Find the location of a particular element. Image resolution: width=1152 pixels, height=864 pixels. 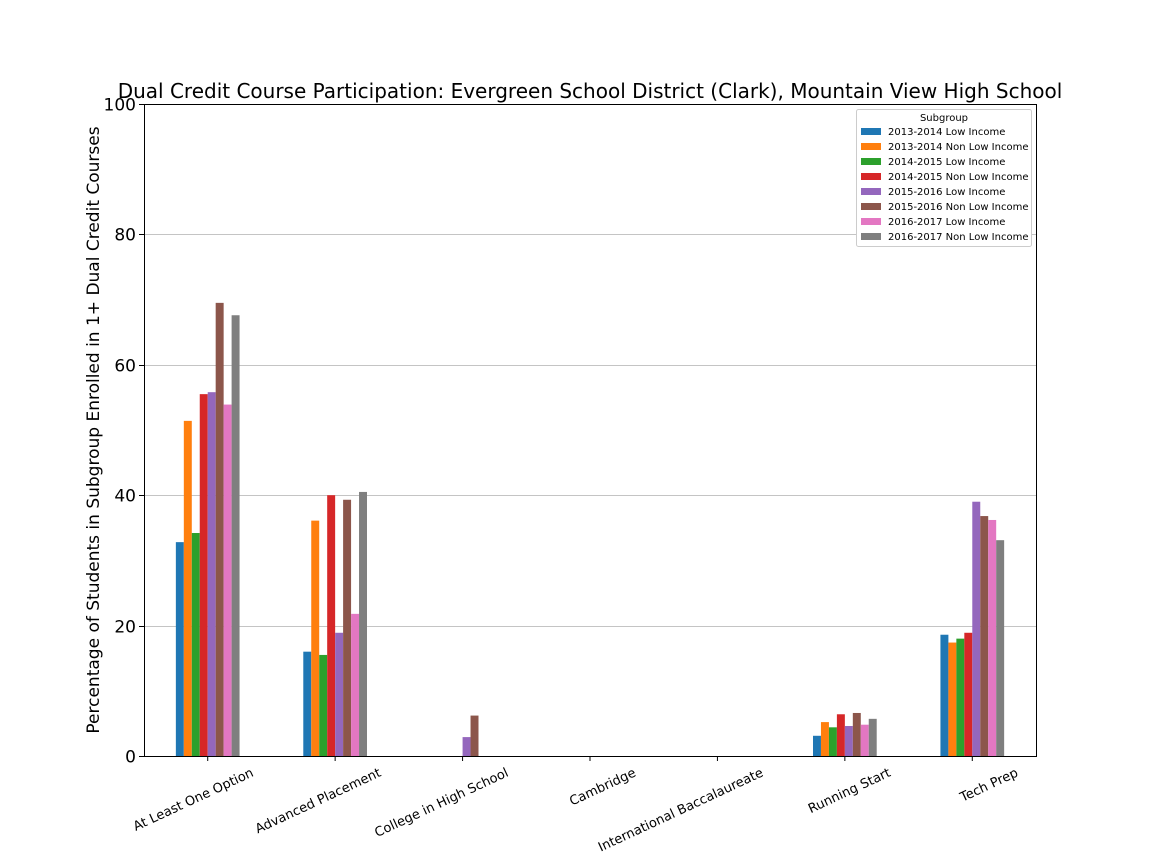

x-tick-label: Advanced Placement is located at coordinates (318, 801).